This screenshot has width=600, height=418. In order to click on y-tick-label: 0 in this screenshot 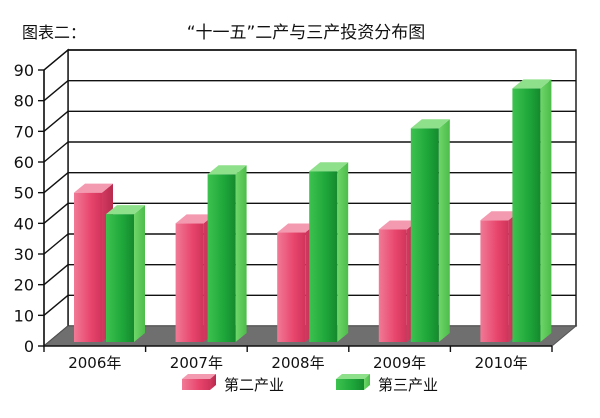, I will do `click(29, 346)`.